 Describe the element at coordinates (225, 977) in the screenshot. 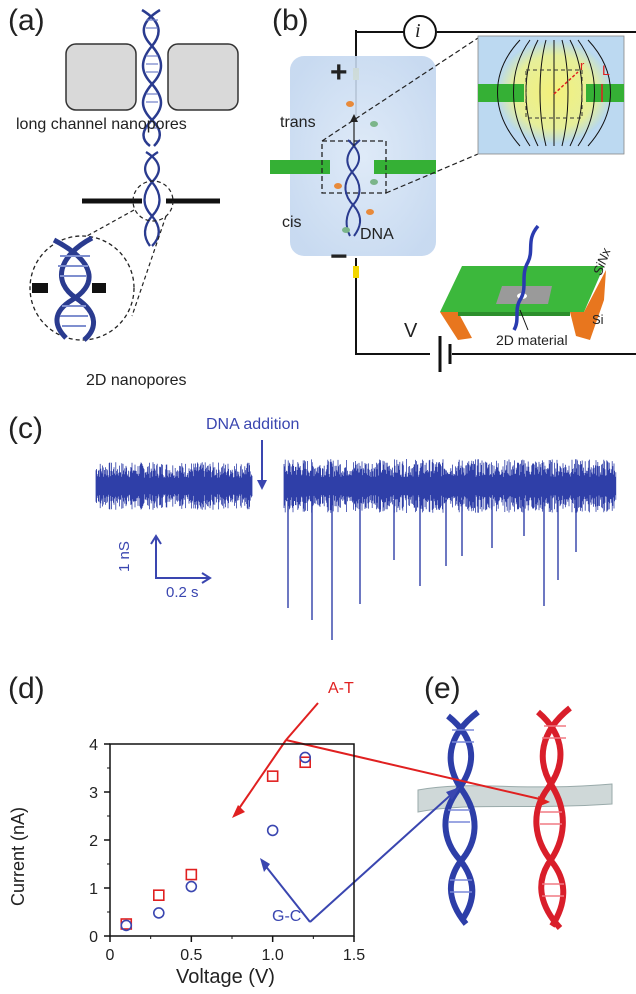

I see `chart-xlabel: Voltage (V)` at that location.